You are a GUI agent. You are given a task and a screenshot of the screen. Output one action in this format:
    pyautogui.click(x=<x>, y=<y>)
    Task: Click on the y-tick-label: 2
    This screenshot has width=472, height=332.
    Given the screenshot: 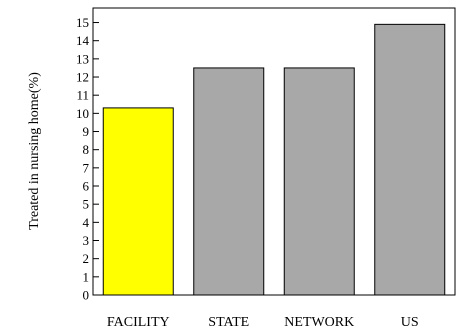 What is the action you would take?
    pyautogui.click(x=86, y=258)
    